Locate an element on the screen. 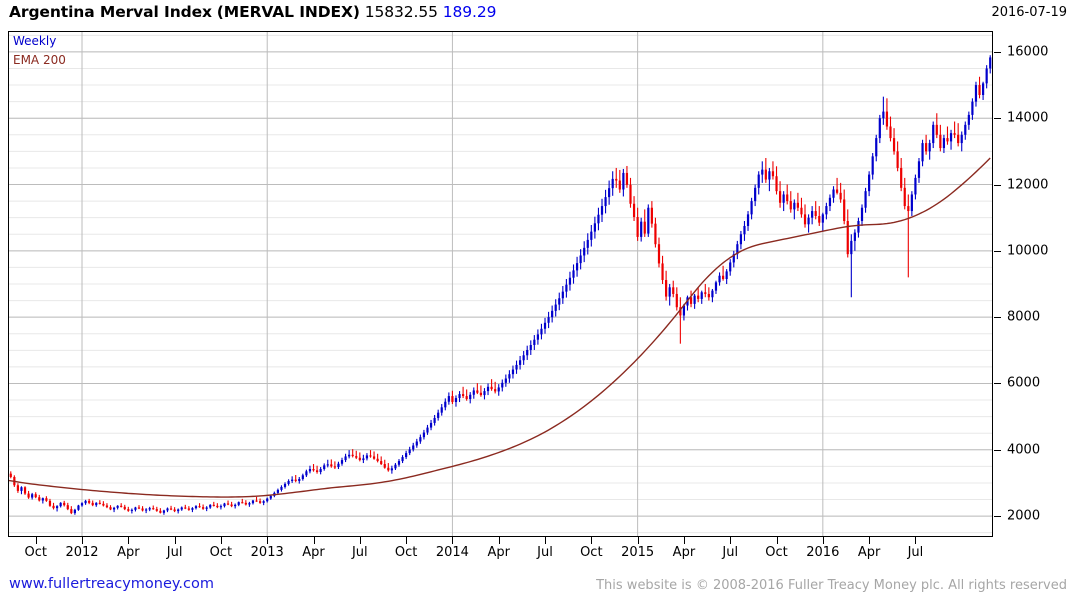  site-url: www.fullertreacymoney.com is located at coordinates (111, 584).